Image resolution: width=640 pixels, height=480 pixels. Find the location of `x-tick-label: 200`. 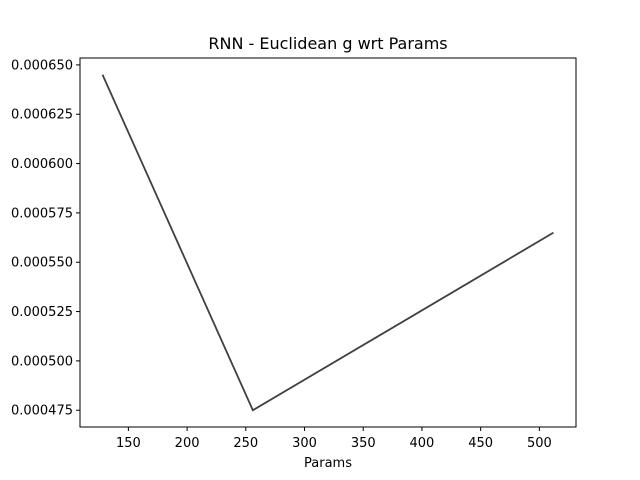

x-tick-label: 200 is located at coordinates (187, 443).